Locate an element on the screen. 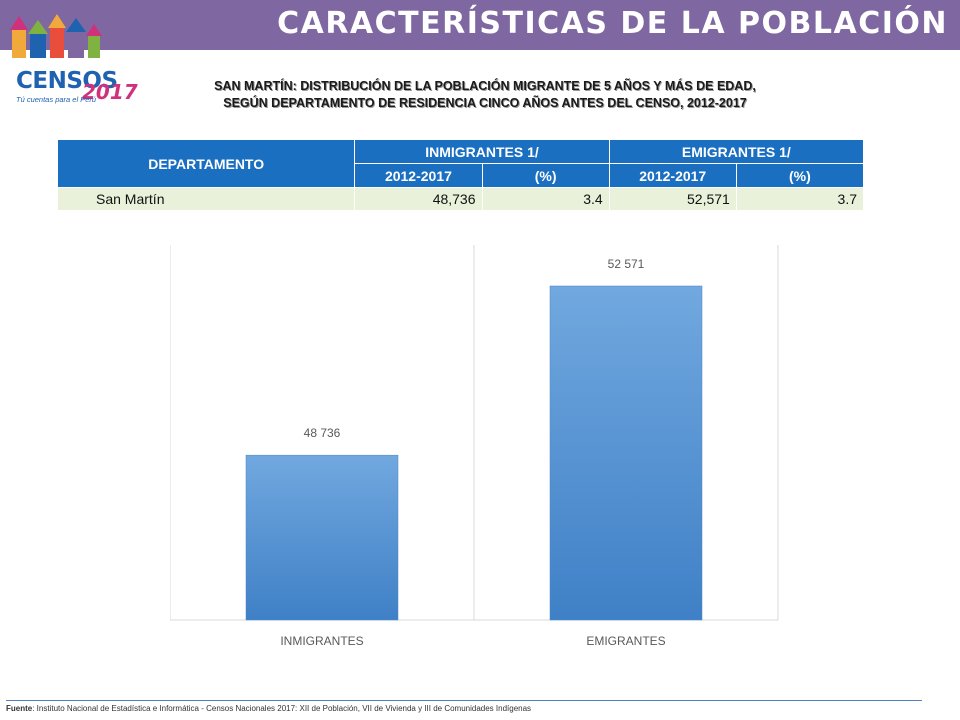 Image resolution: width=960 pixels, height=720 pixels. cell-emi-value: 52,571 is located at coordinates (672, 199).